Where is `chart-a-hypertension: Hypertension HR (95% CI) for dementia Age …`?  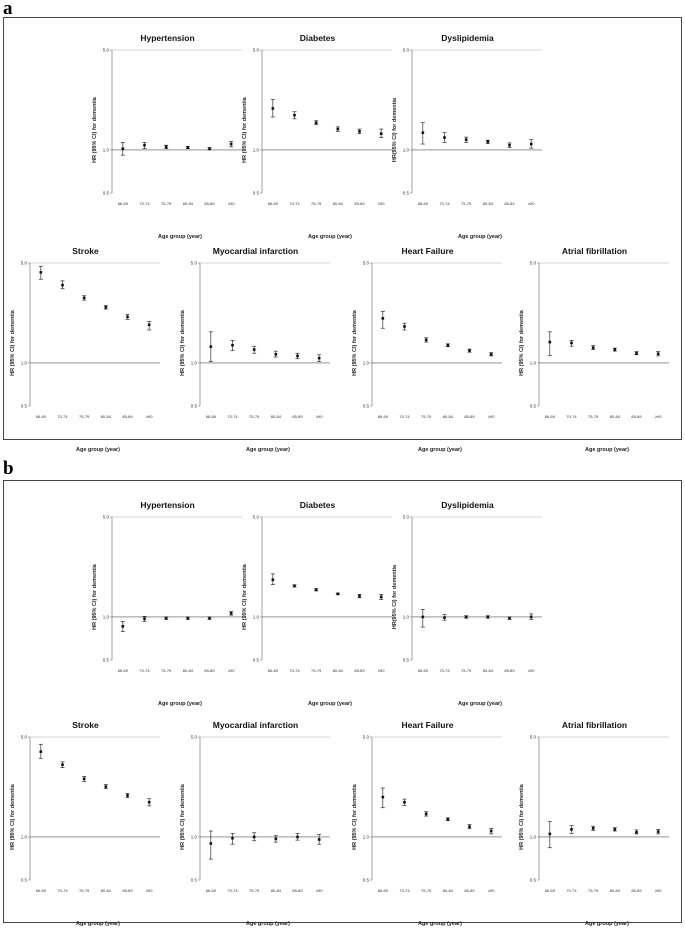
chart-a-hypertension: Hypertension HR (95% CI) for dementia Age … is located at coordinates (167, 143).